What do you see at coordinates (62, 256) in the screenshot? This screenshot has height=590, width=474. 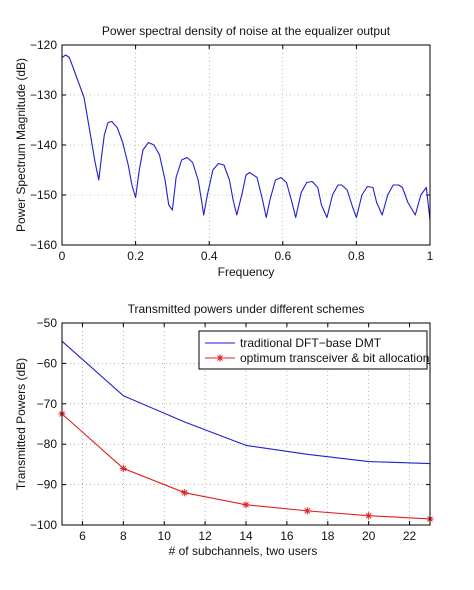 I see `x-tick-label: 0` at bounding box center [62, 256].